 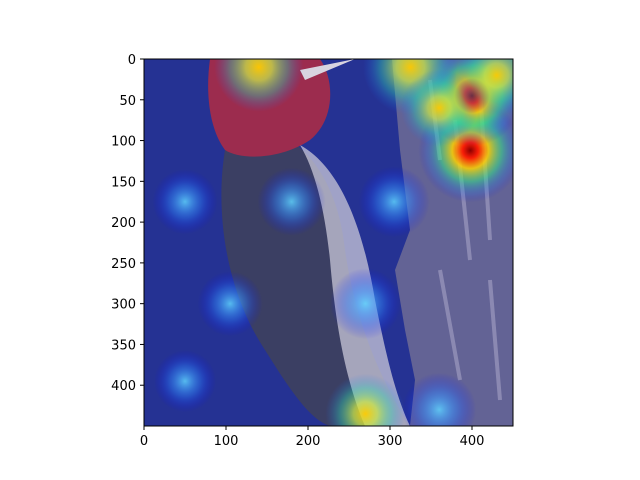 What do you see at coordinates (123, 264) in the screenshot?
I see `y-tick-label: 250` at bounding box center [123, 264].